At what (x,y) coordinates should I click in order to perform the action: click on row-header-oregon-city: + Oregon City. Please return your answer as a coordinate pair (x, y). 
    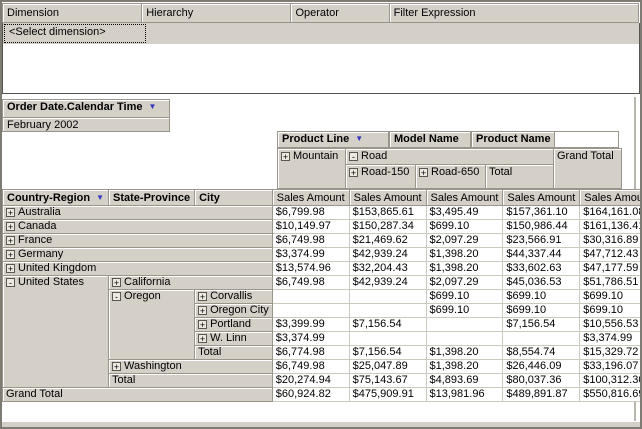
    Looking at the image, I should click on (233, 310).